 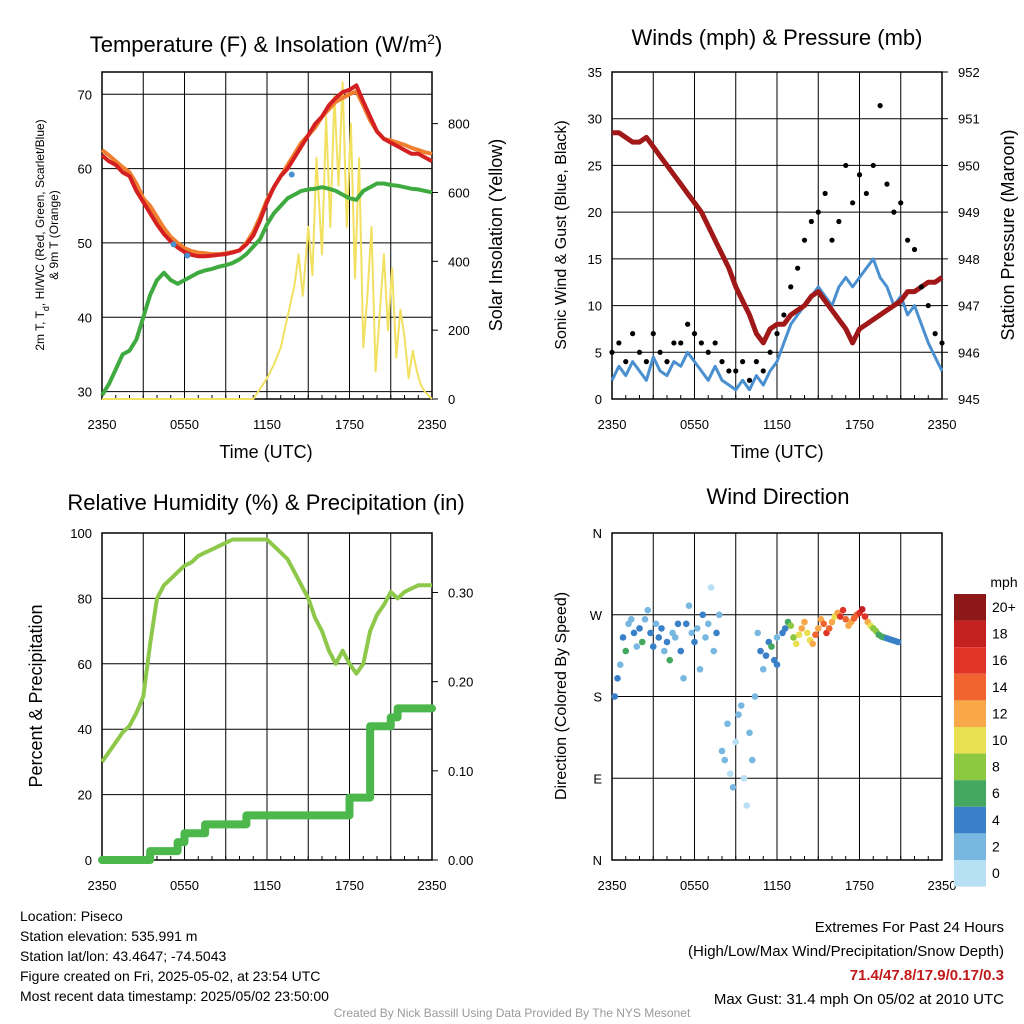 I want to click on wind-y2tick-label: 948, so click(x=969, y=259).